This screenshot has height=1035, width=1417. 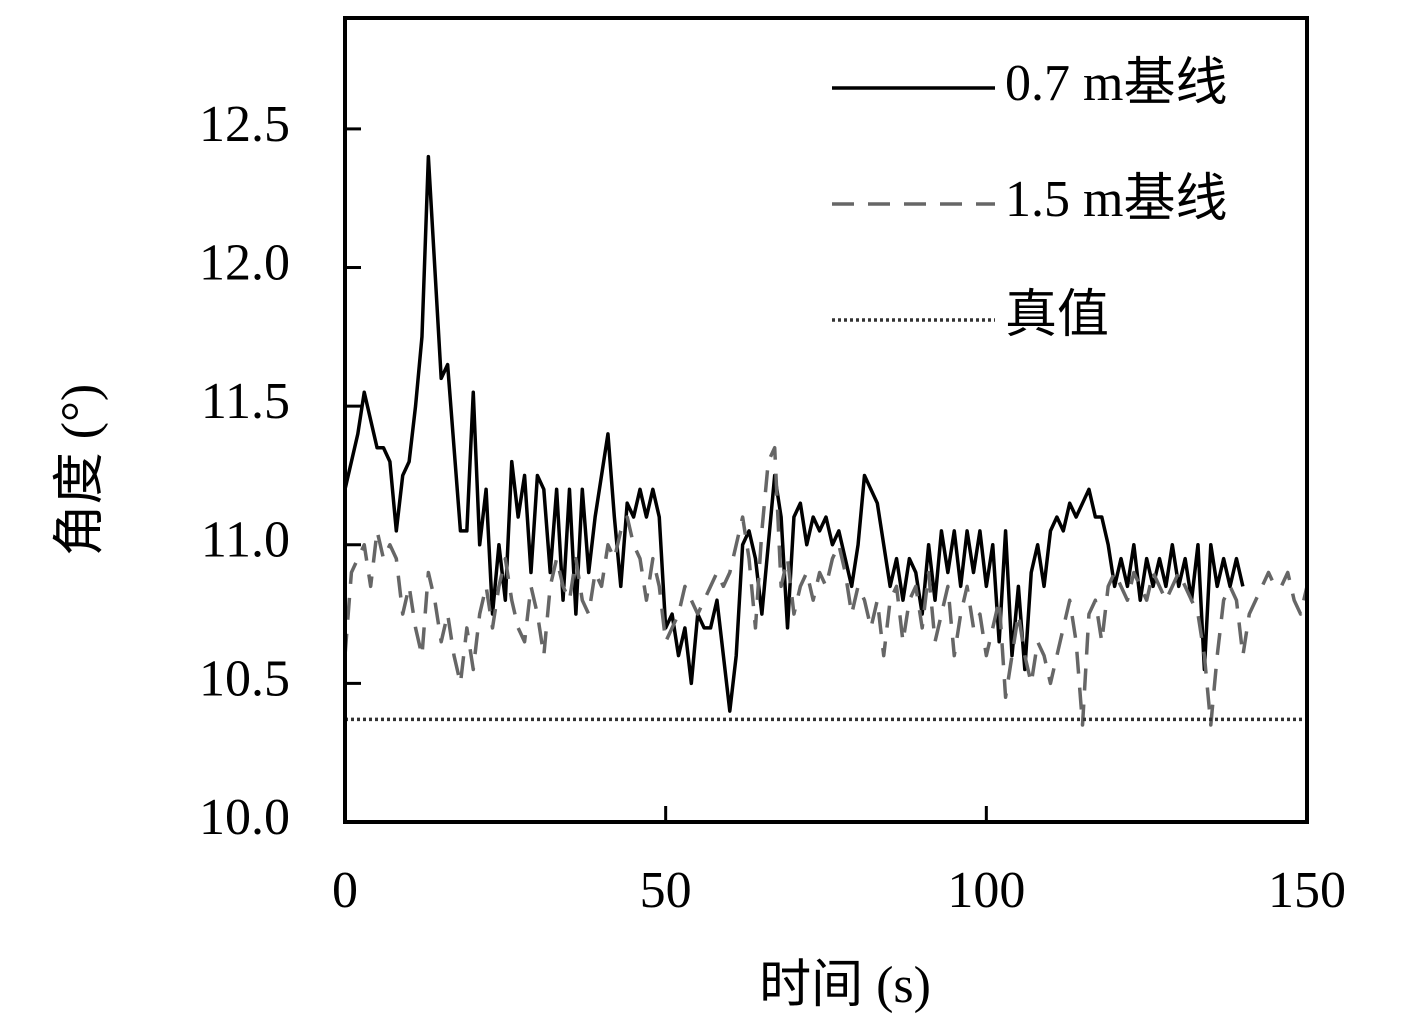 I want to click on y-tick-label: 10.0, so click(x=244, y=817).